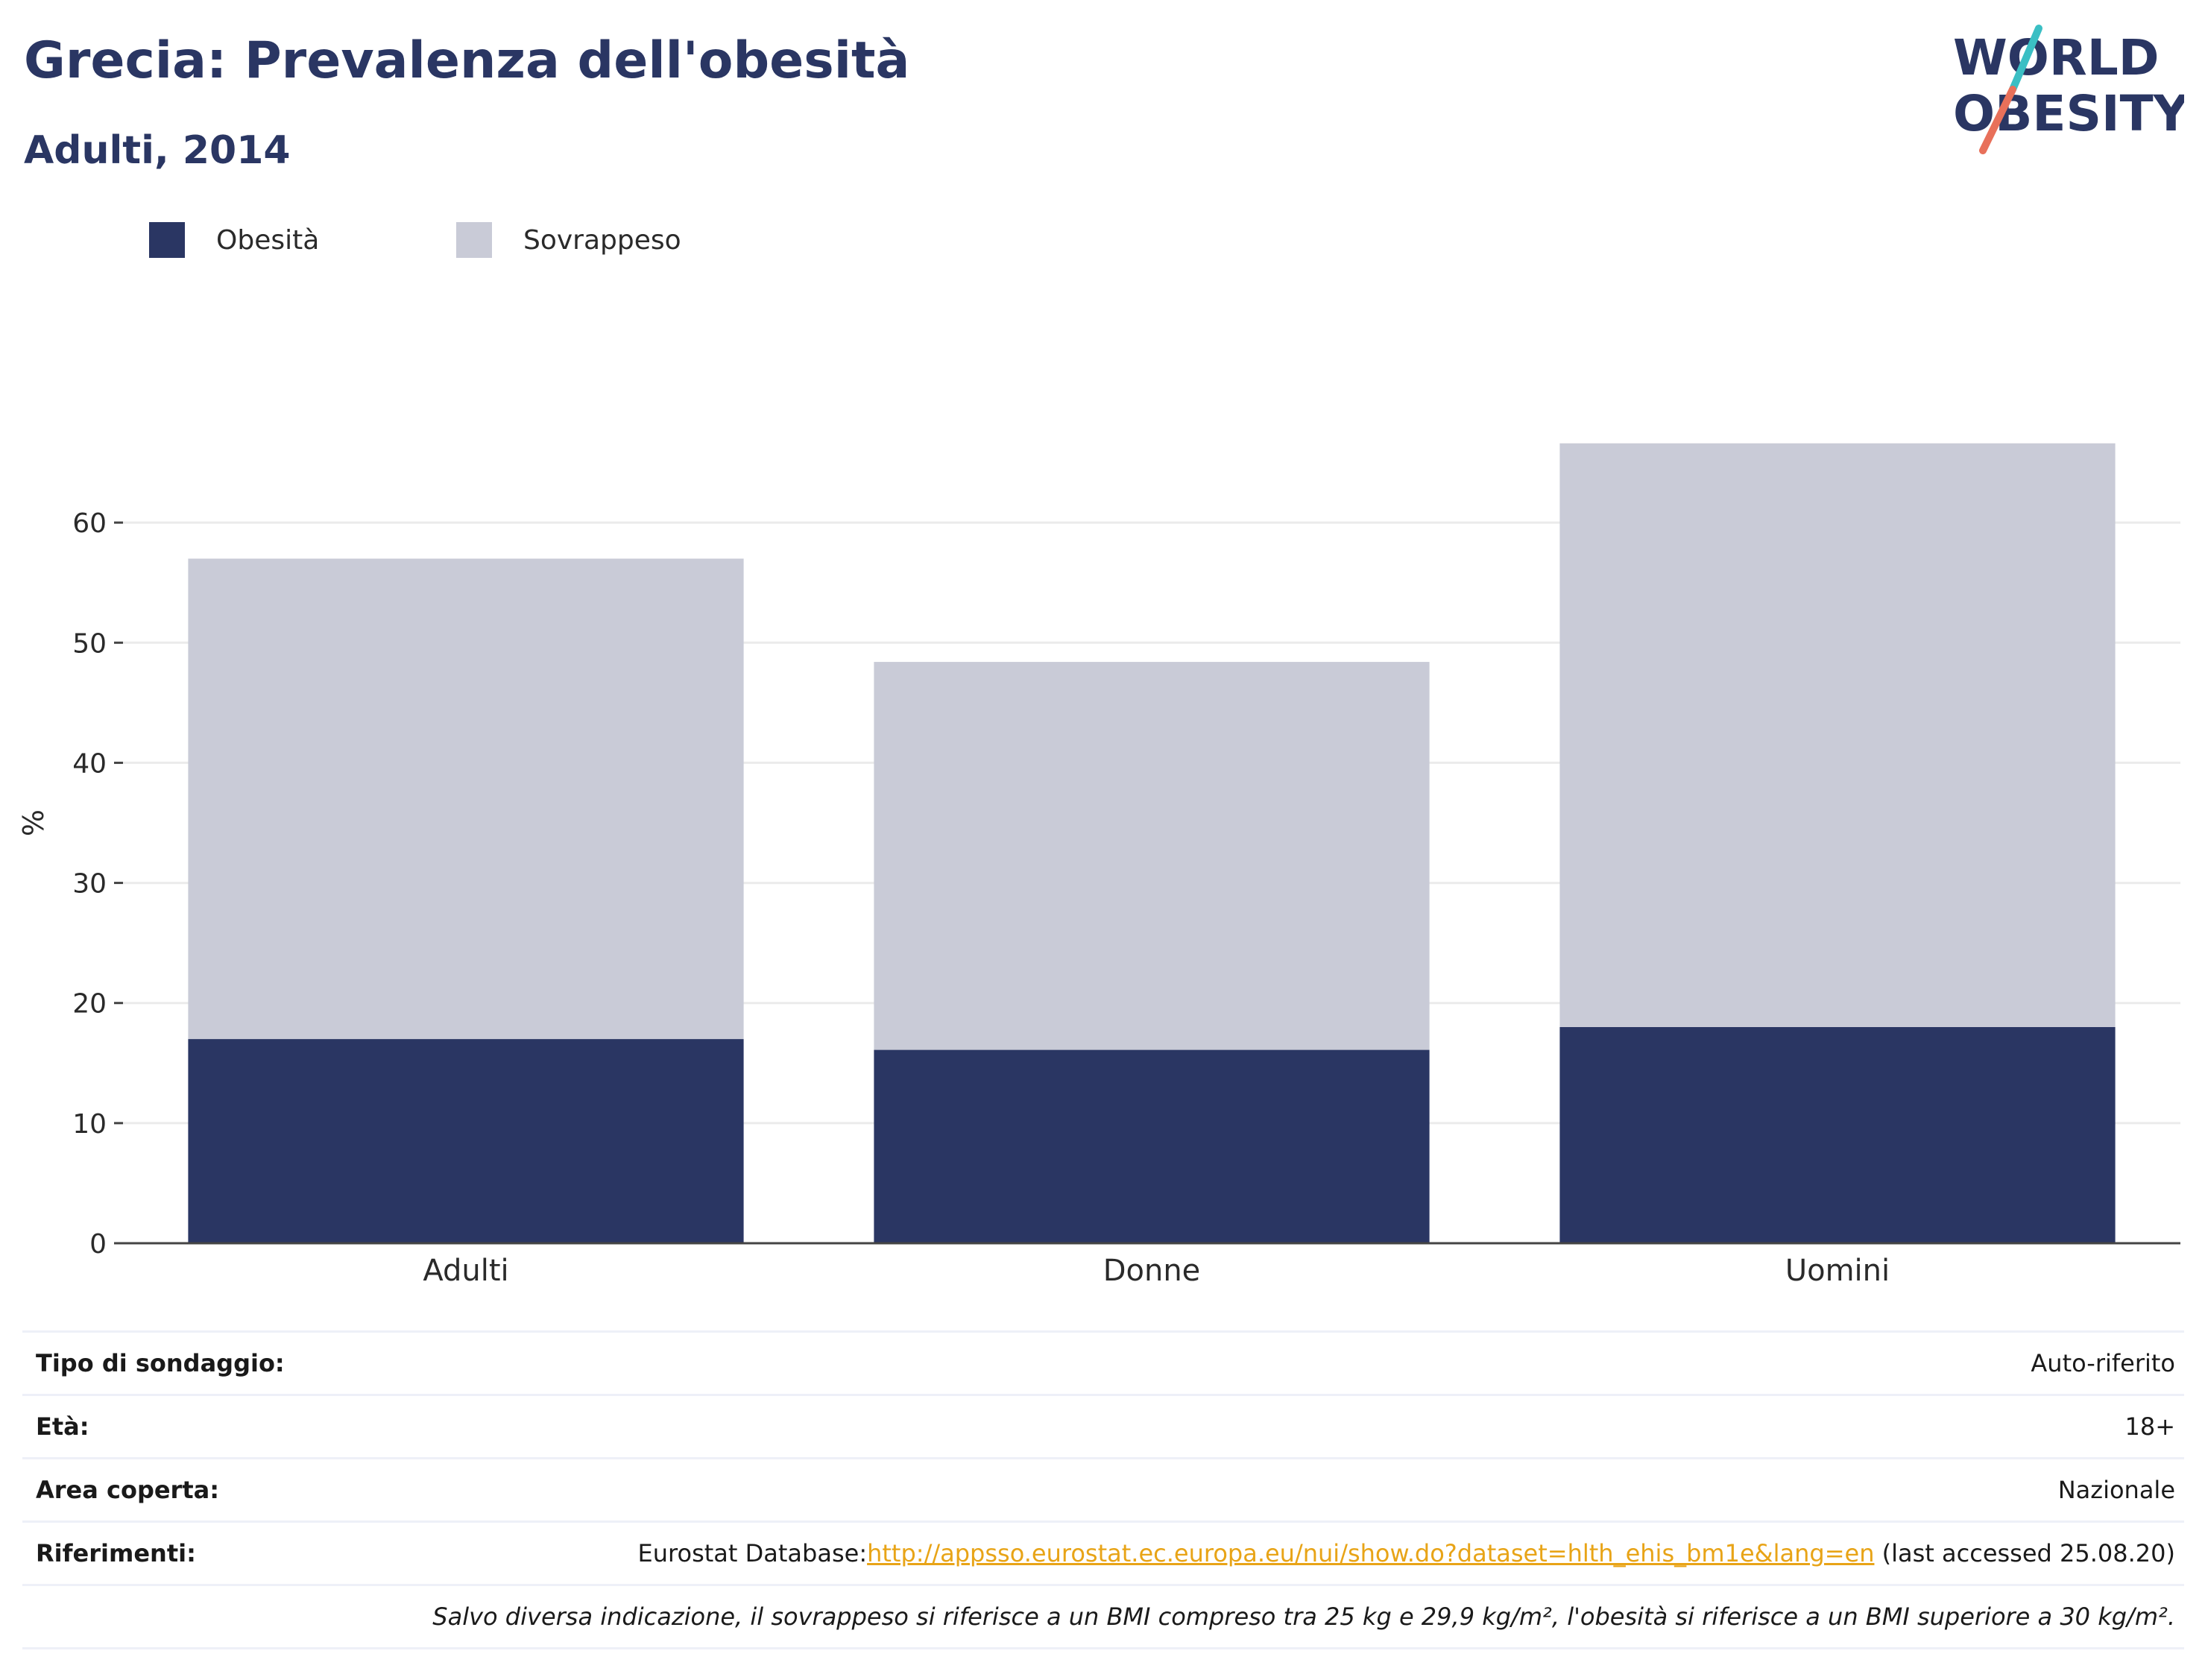  I want to click on chart-title: Grecia: Prevalenza dell'obesità, so click(467, 60).